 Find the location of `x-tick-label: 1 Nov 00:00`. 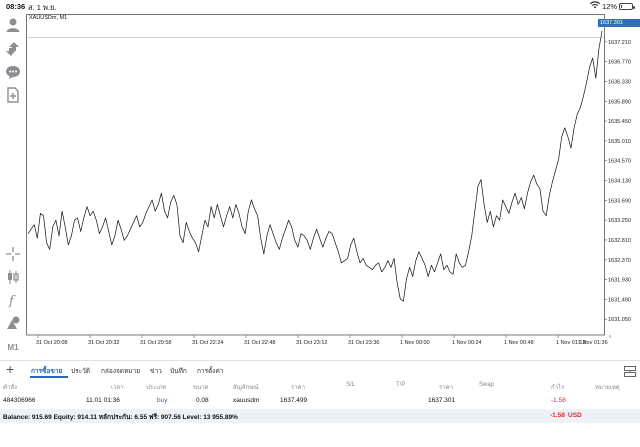

x-tick-label: 1 Nov 00:00 is located at coordinates (415, 343).